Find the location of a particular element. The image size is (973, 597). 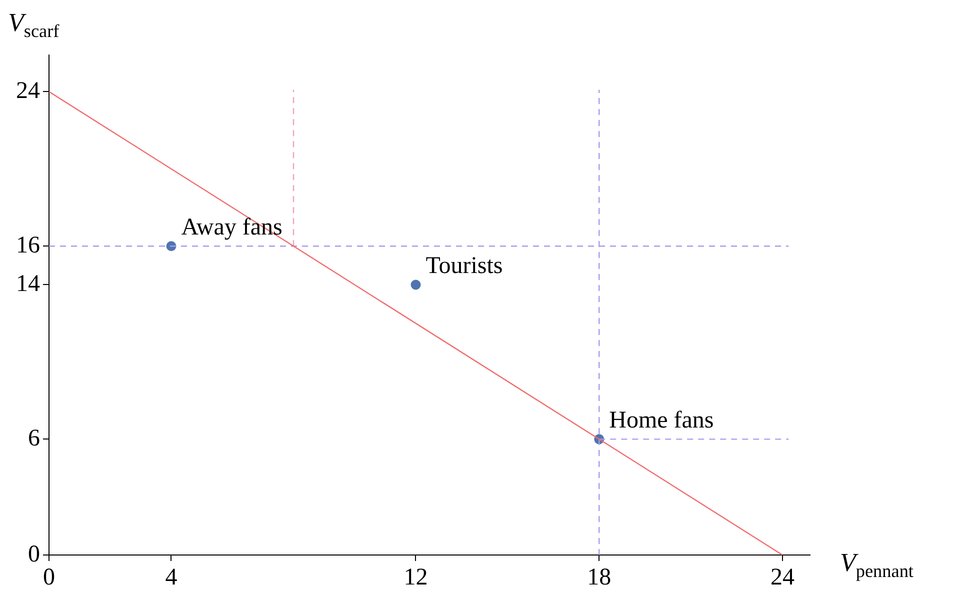

y-axis-title: V$_{scarf}$ is located at coordinates (34, 25).